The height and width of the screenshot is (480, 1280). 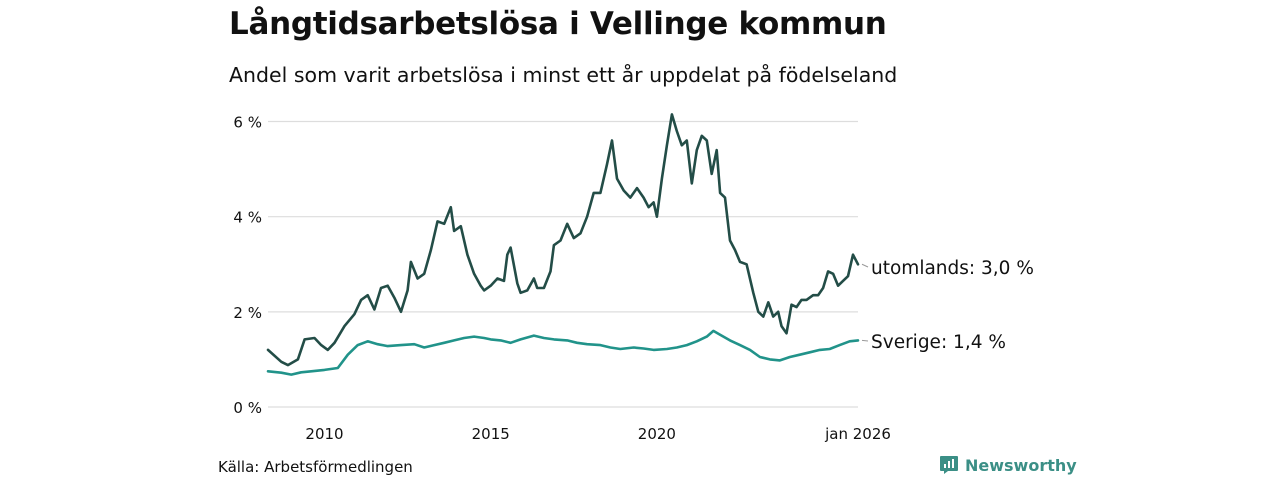 What do you see at coordinates (938, 342) in the screenshot?
I see `series-label-sverige: Sverige: 1,4 %` at bounding box center [938, 342].